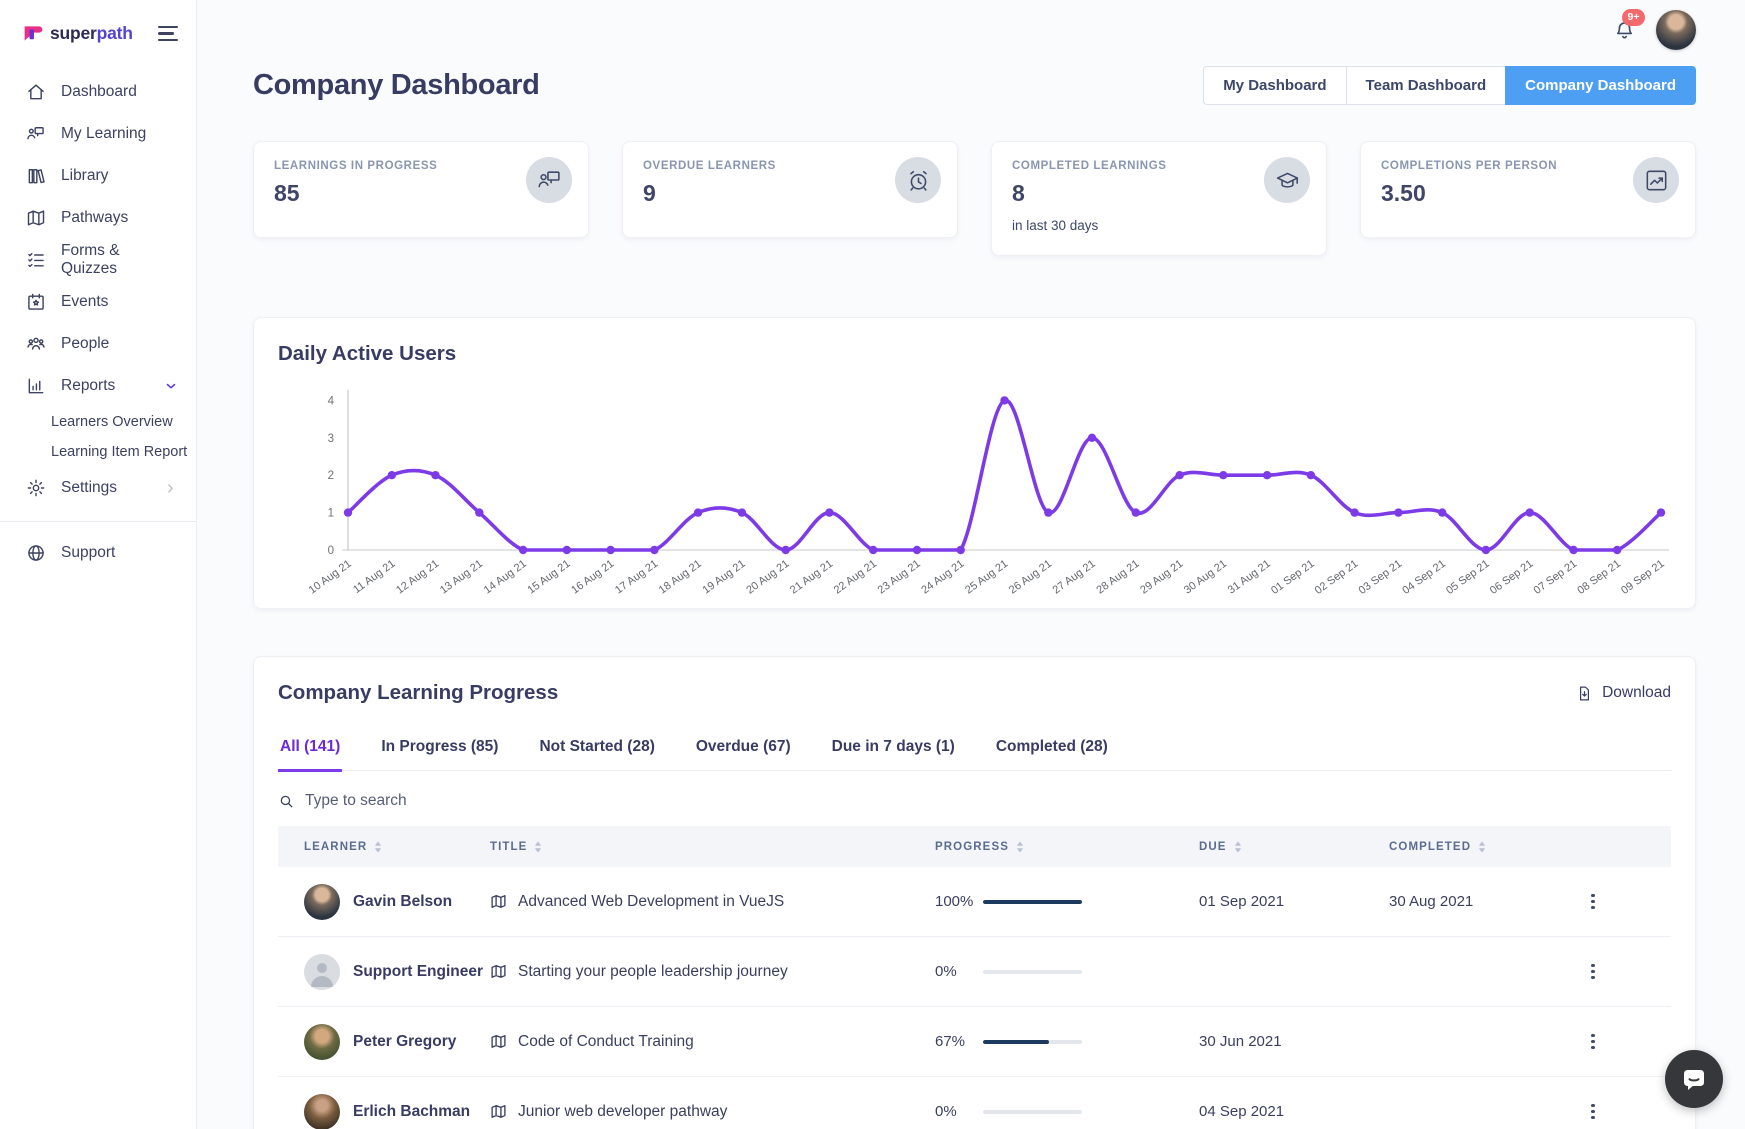  I want to click on download-label: Download, so click(1636, 692).